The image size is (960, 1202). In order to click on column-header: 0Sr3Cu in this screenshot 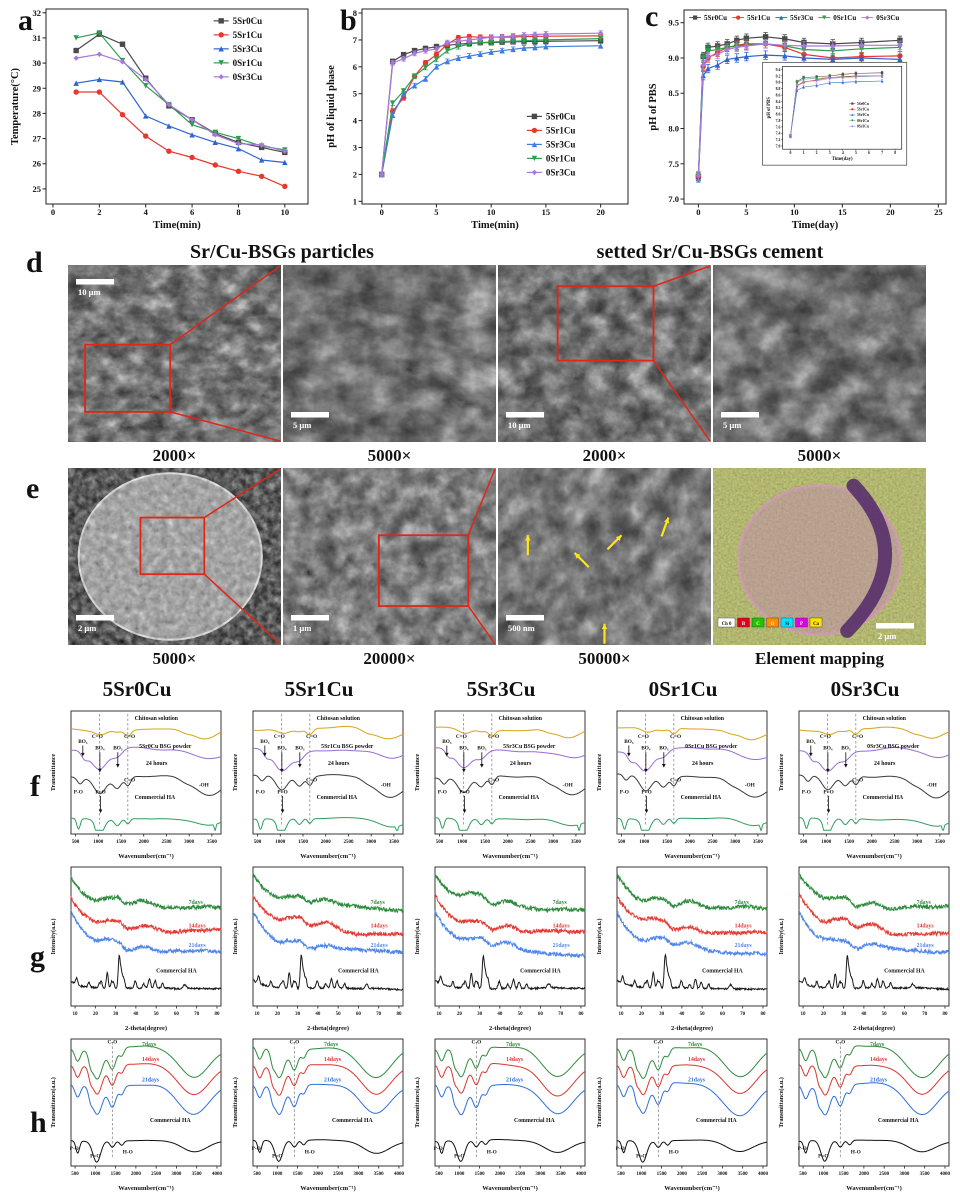, I will do `click(865, 689)`.